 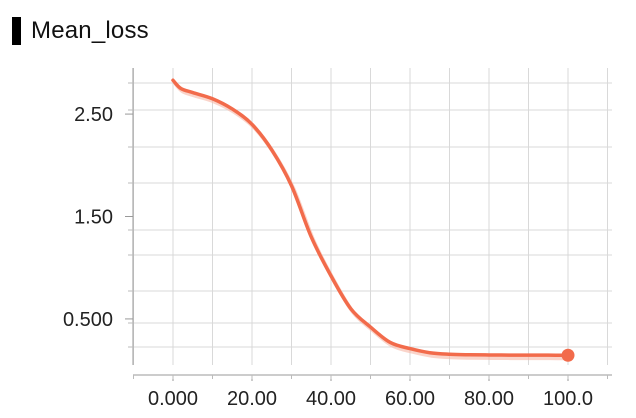 What do you see at coordinates (16, 31) in the screenshot?
I see `title-marker` at bounding box center [16, 31].